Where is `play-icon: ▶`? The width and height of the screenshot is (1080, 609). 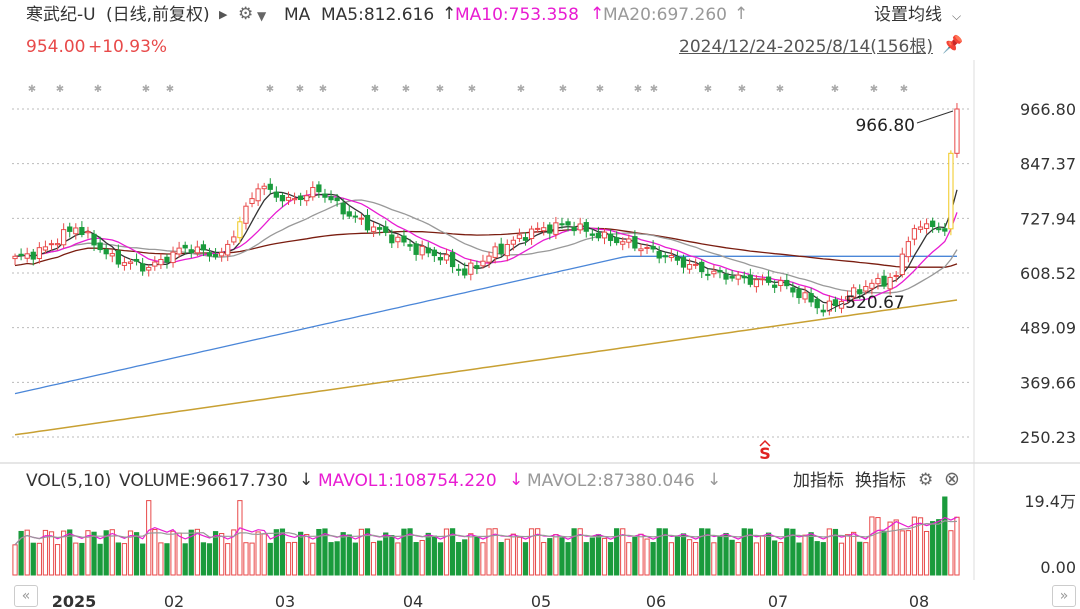
play-icon: ▶ is located at coordinates (223, 14).